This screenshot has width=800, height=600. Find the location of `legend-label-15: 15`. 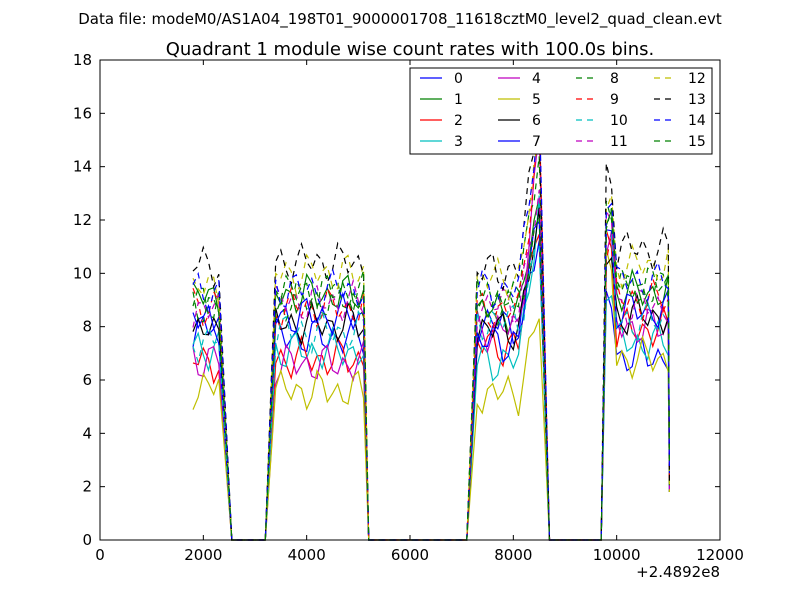

legend-label-15: 15 is located at coordinates (697, 142).